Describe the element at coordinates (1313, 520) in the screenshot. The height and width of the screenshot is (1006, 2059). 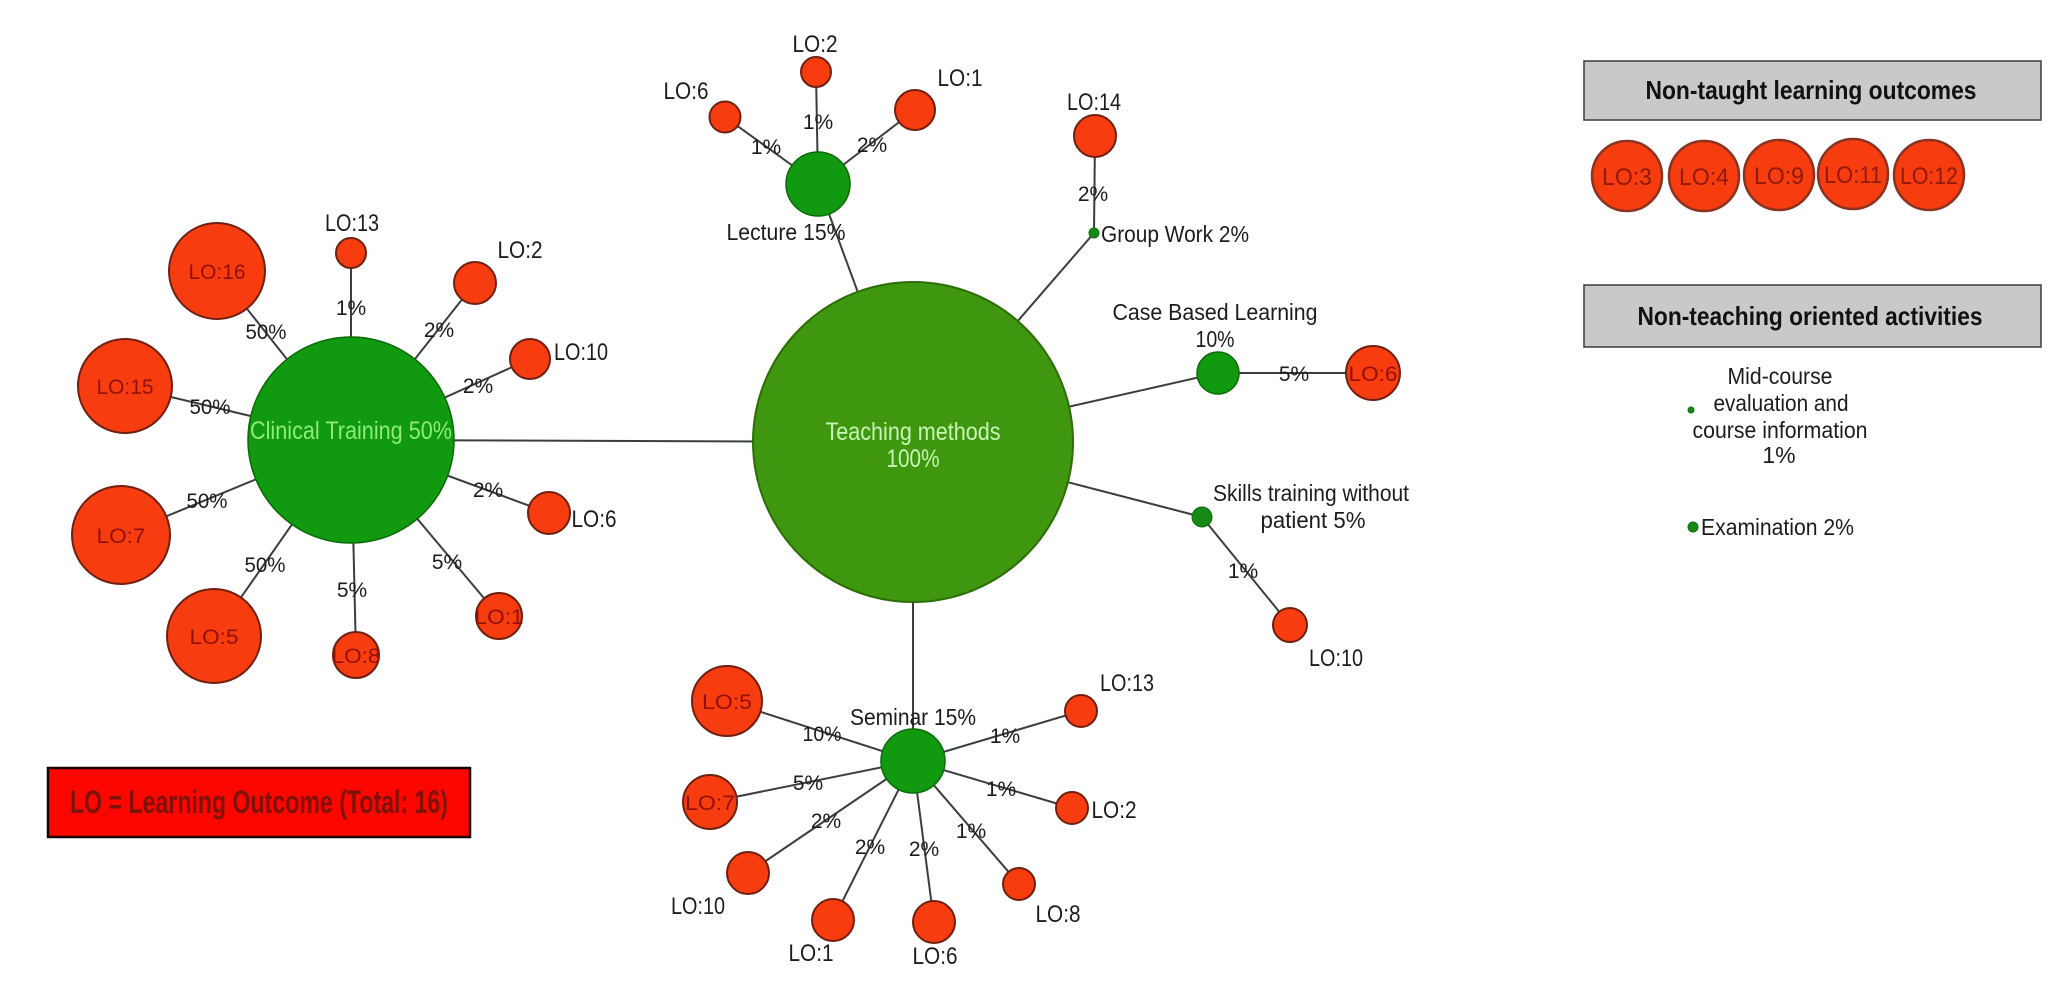
I see `svg-text: patient 5%` at that location.